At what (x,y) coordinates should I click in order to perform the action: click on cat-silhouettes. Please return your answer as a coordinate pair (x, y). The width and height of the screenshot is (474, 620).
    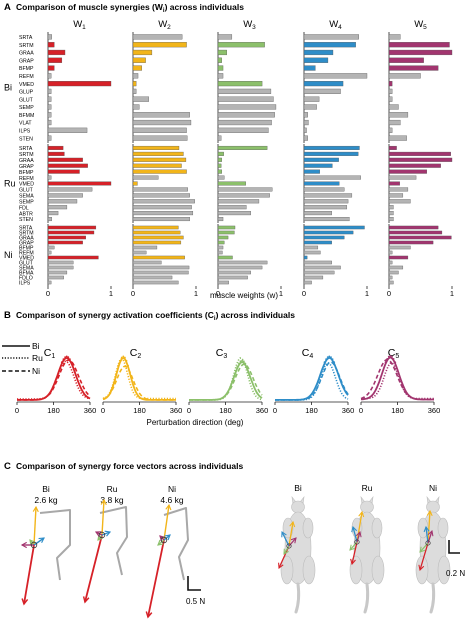
    Looking at the image, I should click on (365, 554).